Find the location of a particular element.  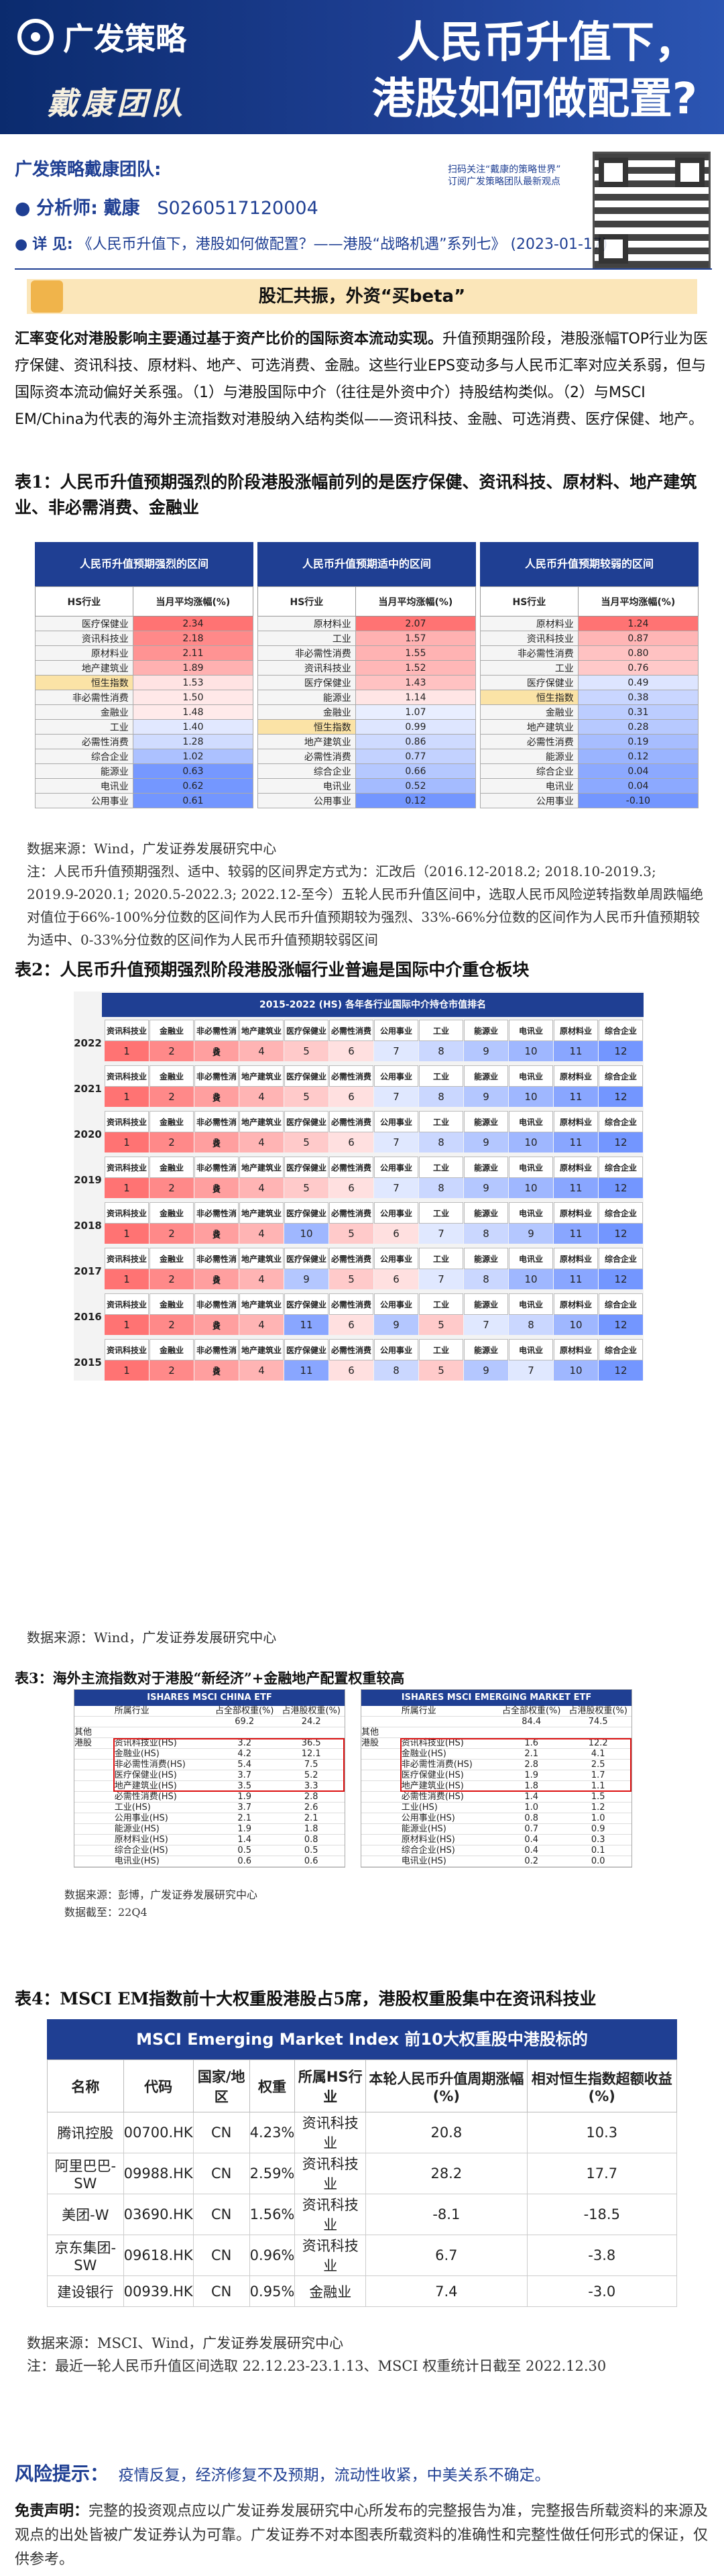

rank-cell: 电讯业 10 is located at coordinates (531, 1040).